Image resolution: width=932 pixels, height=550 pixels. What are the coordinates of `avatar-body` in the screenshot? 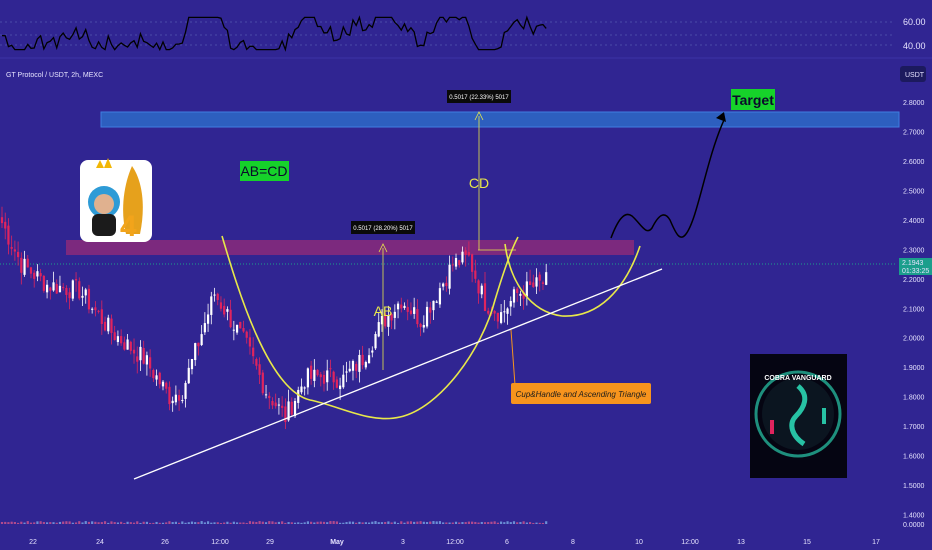 It's located at (104, 225).